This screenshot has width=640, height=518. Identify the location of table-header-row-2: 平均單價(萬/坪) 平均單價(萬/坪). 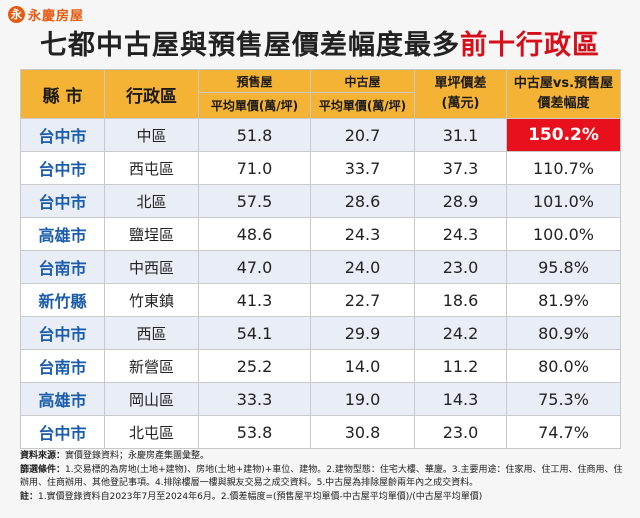
(321, 105).